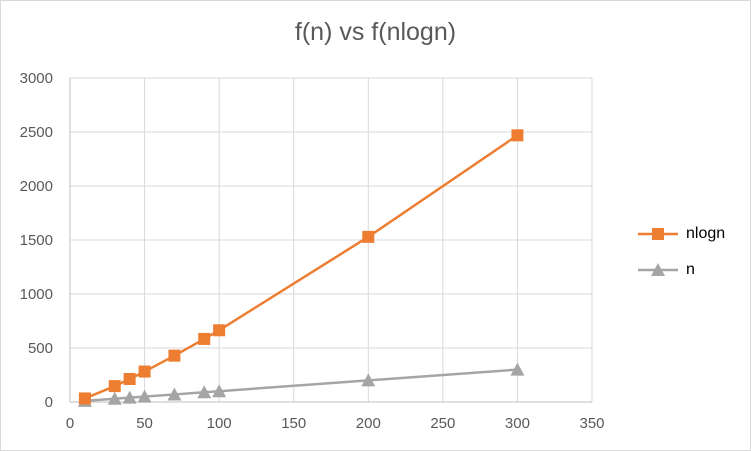  I want to click on y-tick-label: 500, so click(40, 348).